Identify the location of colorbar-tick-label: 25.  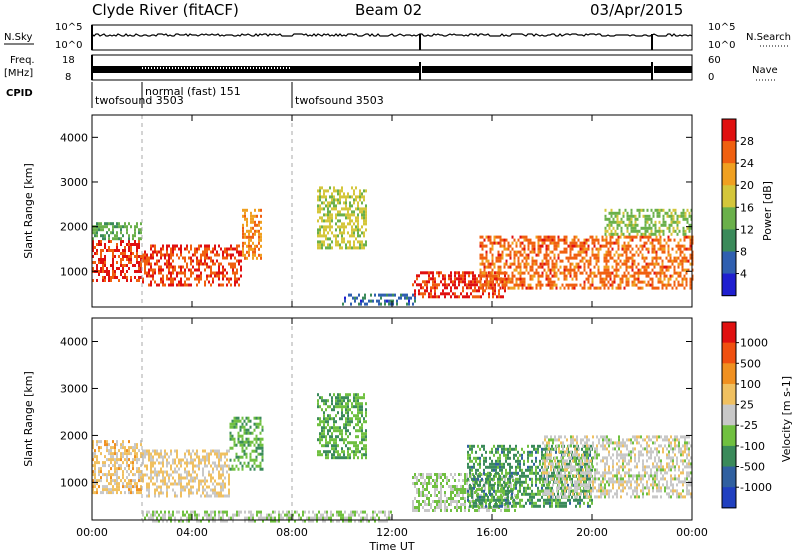
(747, 405).